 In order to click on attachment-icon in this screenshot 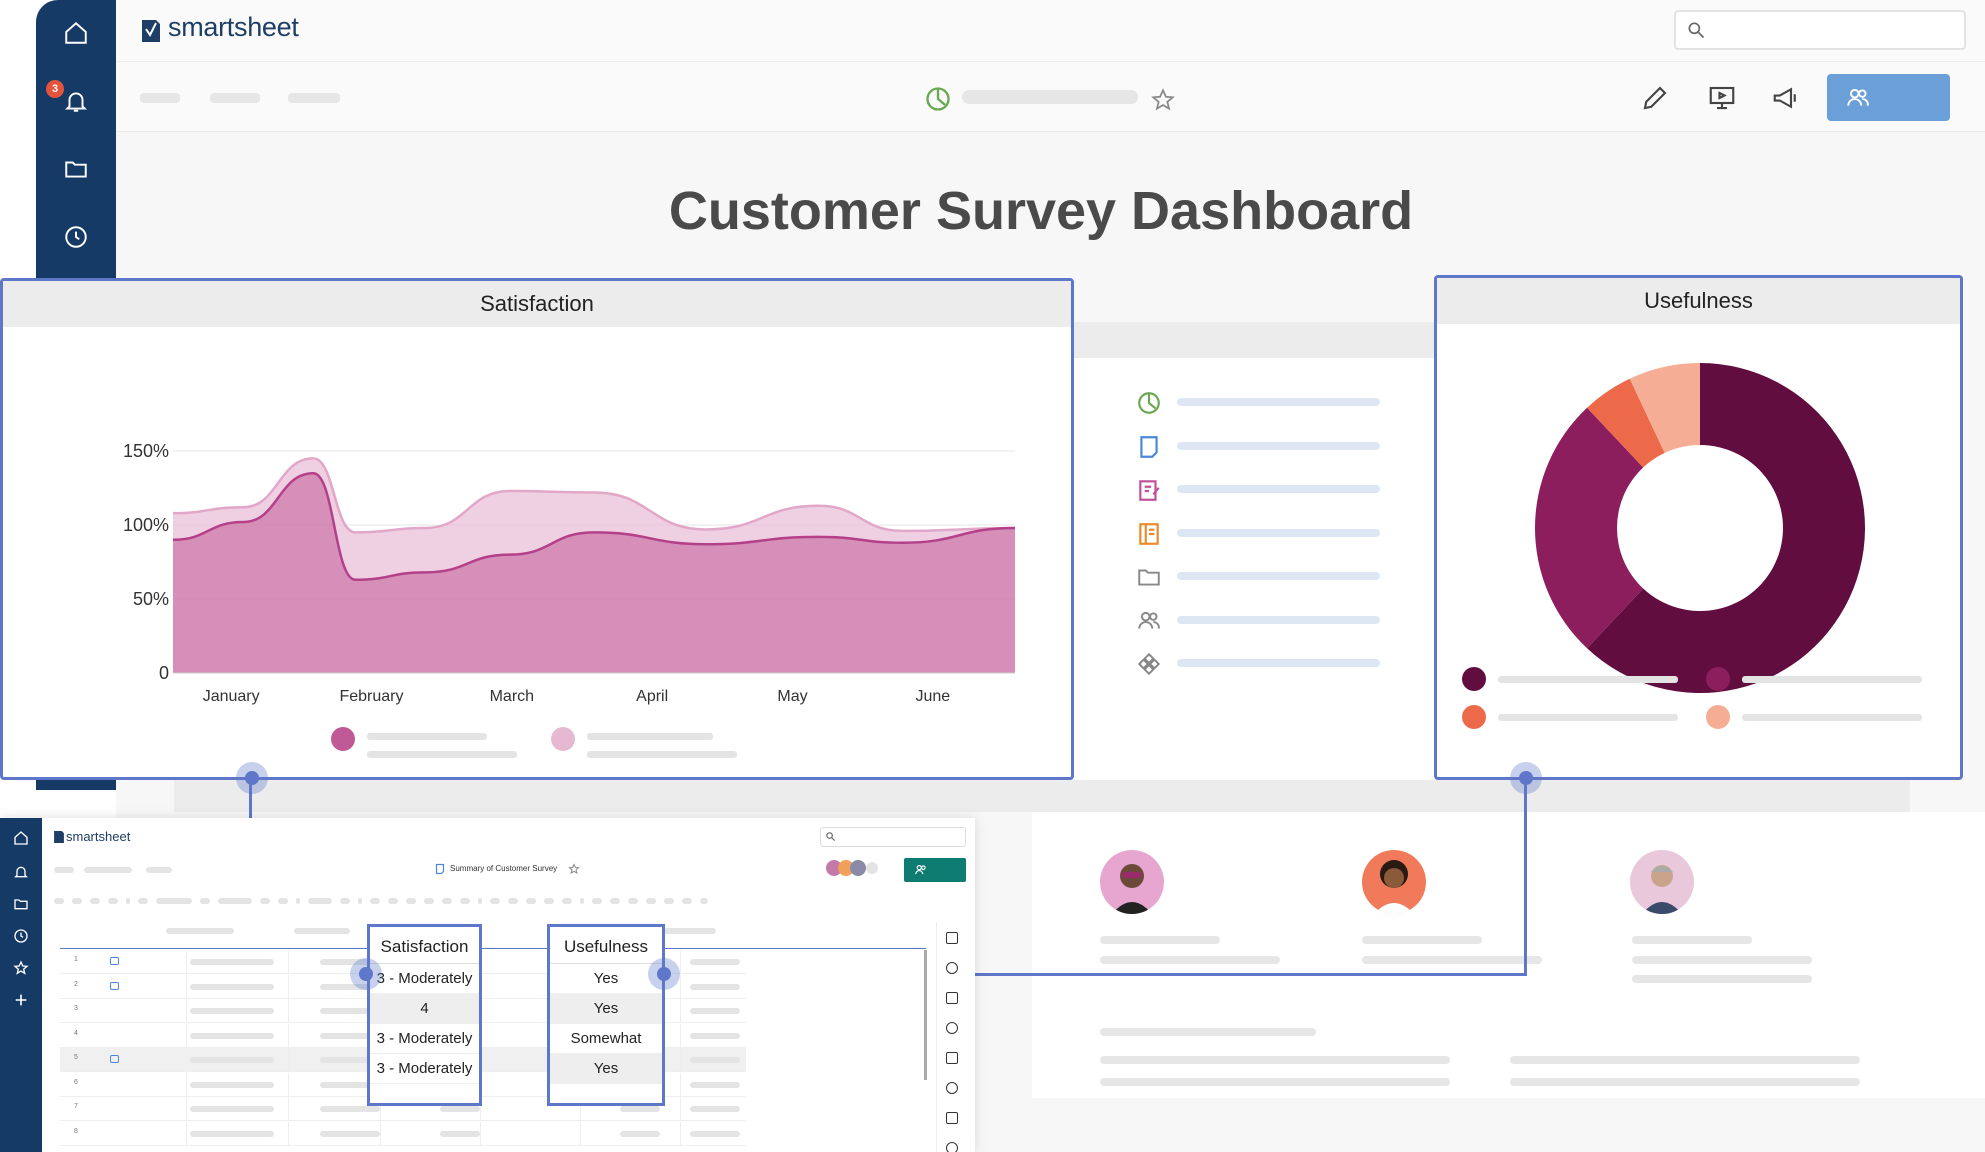, I will do `click(952, 968)`.